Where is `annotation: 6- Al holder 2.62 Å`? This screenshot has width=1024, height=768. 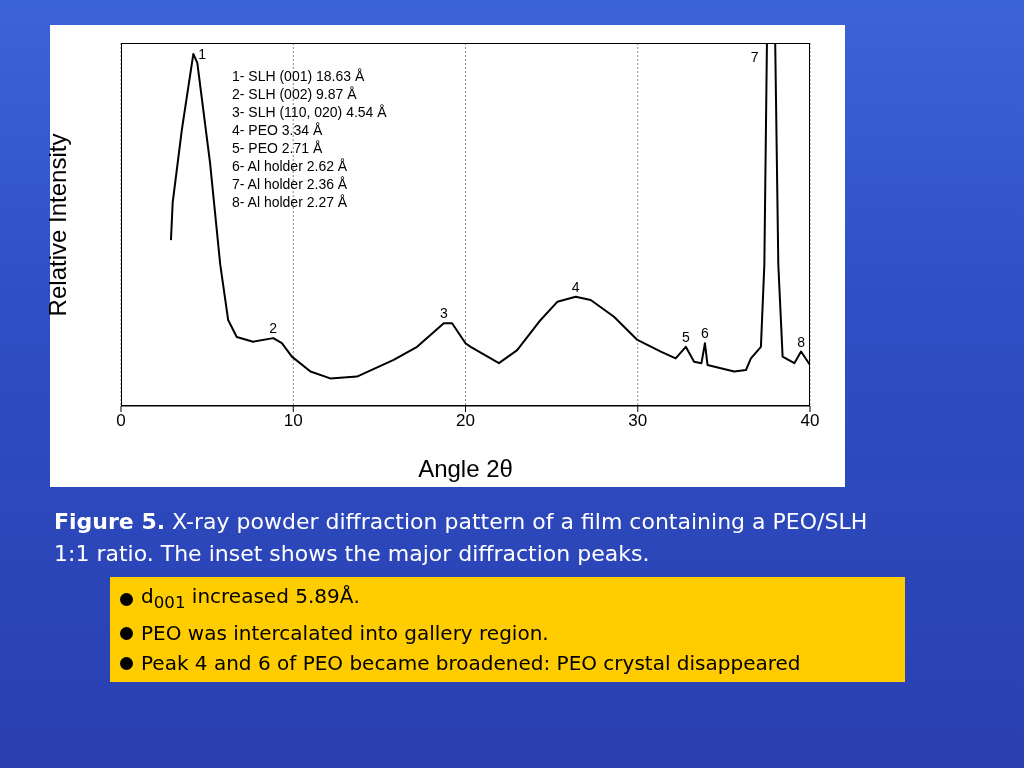 annotation: 6- Al holder 2.62 Å is located at coordinates (290, 166).